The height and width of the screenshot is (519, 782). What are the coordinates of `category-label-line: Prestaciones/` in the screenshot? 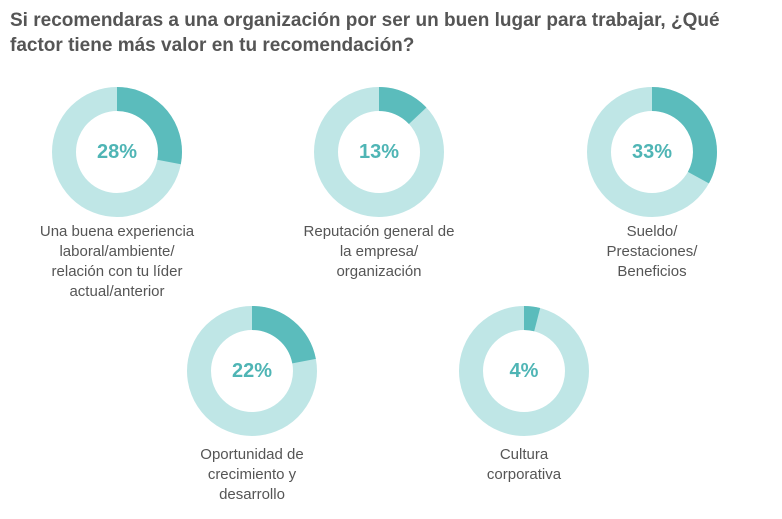 It's located at (652, 251).